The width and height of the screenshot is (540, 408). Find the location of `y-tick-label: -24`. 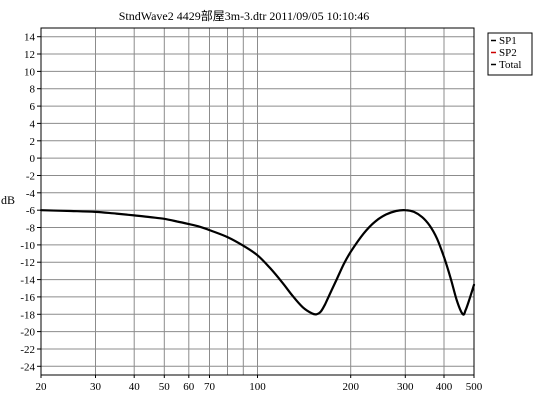

y-tick-label: -24 is located at coordinates (27, 367).